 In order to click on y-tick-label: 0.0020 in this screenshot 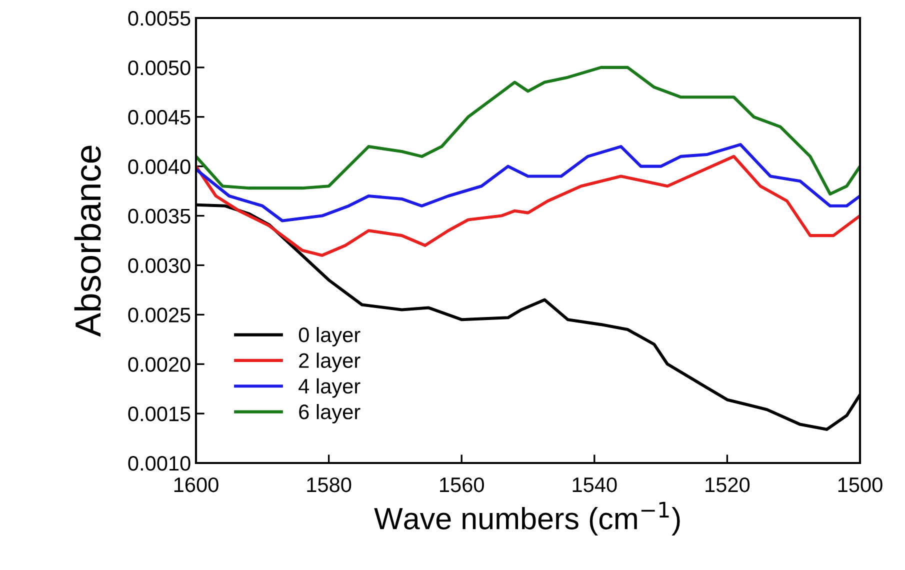, I will do `click(159, 364)`.